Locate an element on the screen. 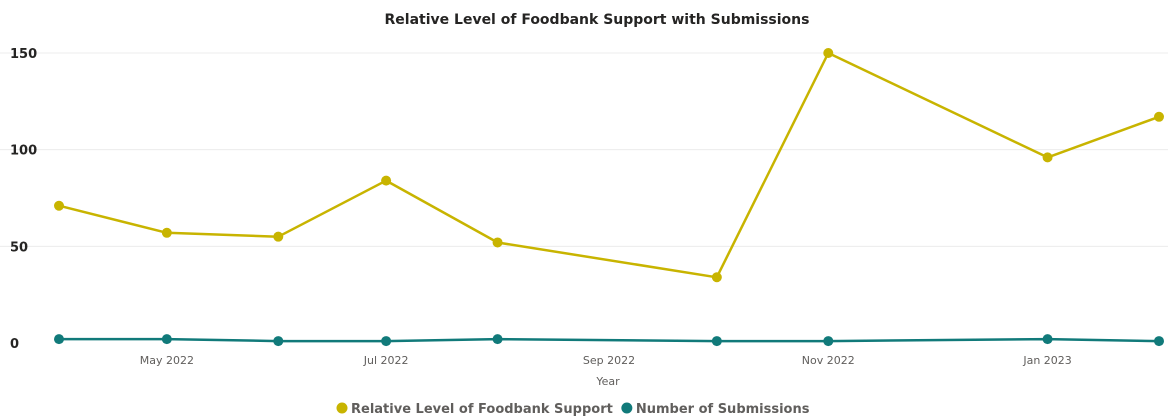  x-axis-ticks: May 2022 Jul 2022 Sep 2022 Nov 2022 Jan 2023 is located at coordinates (606, 360).